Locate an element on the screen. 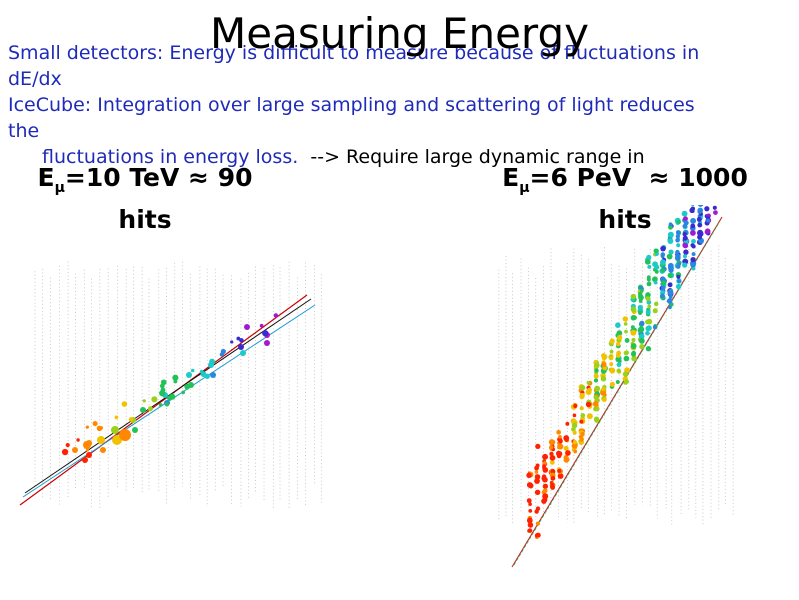 The height and width of the screenshot is (600, 799). event-label-6pev: Eμ=6 PeV ≈ 1000 hits is located at coordinates (625, 199).